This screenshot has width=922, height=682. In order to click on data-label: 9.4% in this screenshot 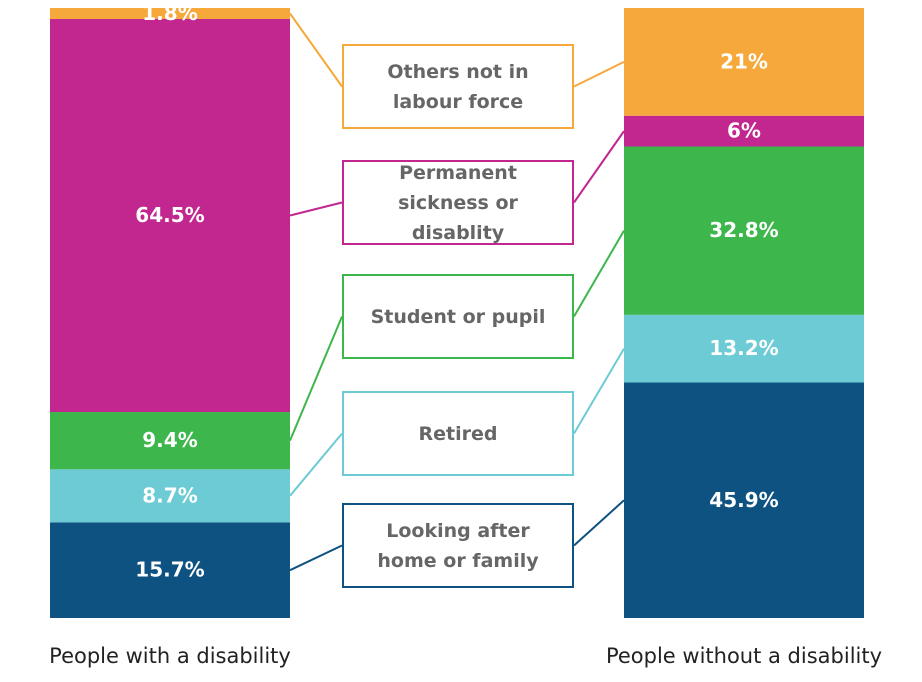, I will do `click(169, 440)`.